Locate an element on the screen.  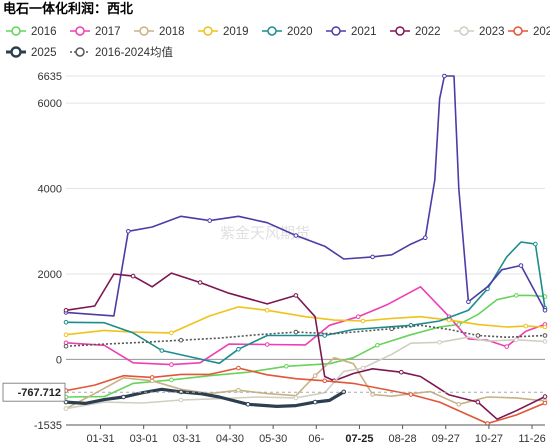
legend-item: 2021 is located at coordinates (351, 32).